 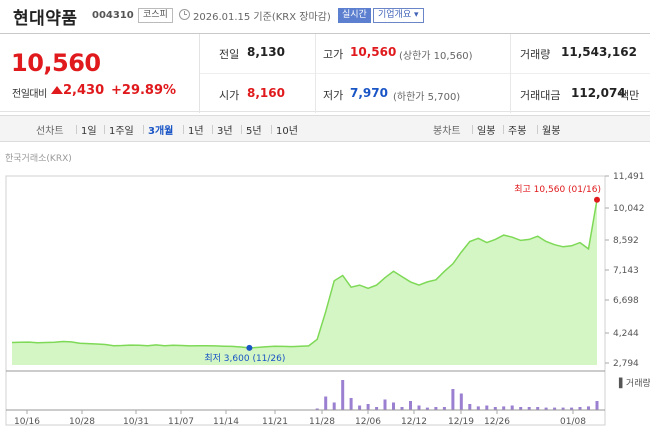 What do you see at coordinates (287, 131) in the screenshot?
I see `tab-10y: 10년` at bounding box center [287, 131].